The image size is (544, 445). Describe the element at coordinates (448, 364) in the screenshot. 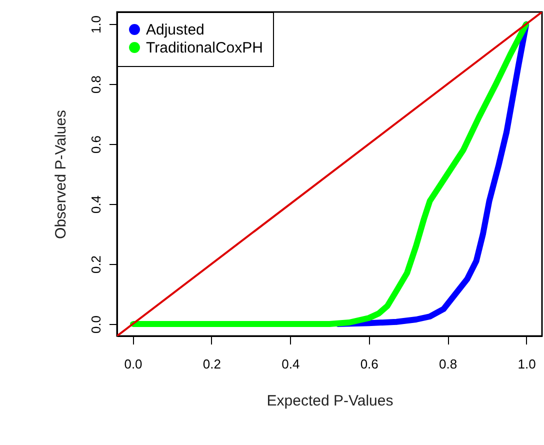

I see `x-tick-label: 0.8` at that location.